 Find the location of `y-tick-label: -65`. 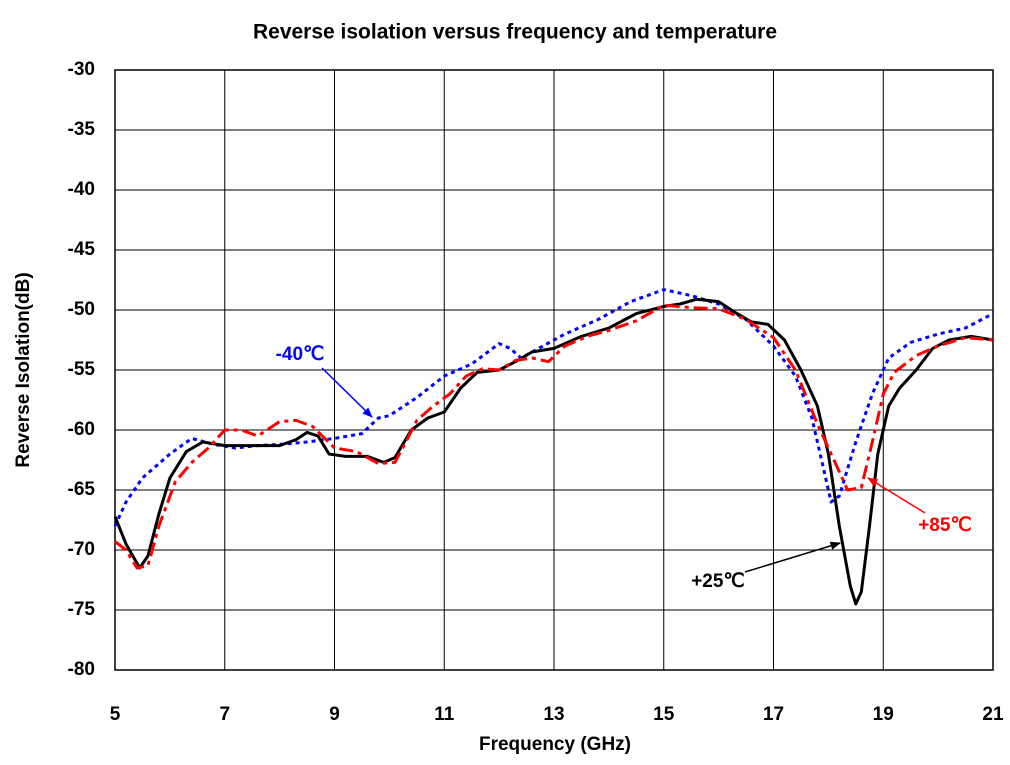

y-tick-label: -65 is located at coordinates (82, 489).